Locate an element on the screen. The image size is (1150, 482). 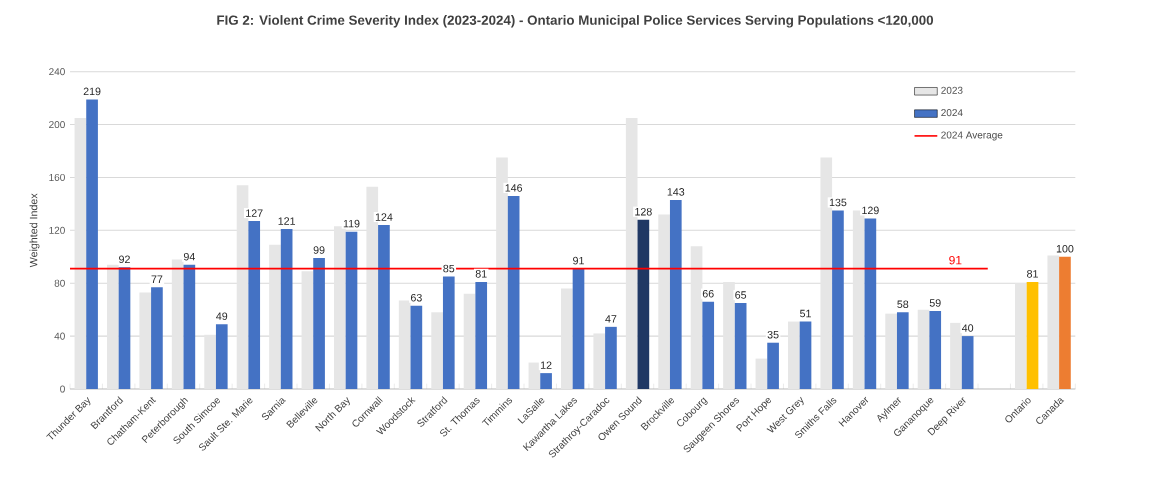
data-label: 51 is located at coordinates (805, 313).